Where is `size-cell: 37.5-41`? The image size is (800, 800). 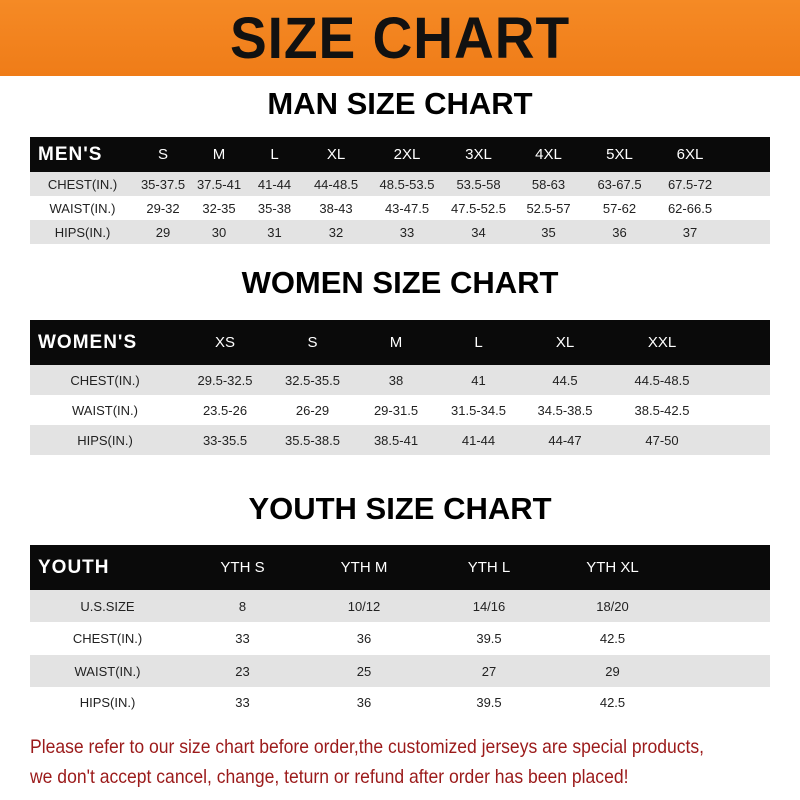
size-cell: 37.5-41 is located at coordinates (219, 184).